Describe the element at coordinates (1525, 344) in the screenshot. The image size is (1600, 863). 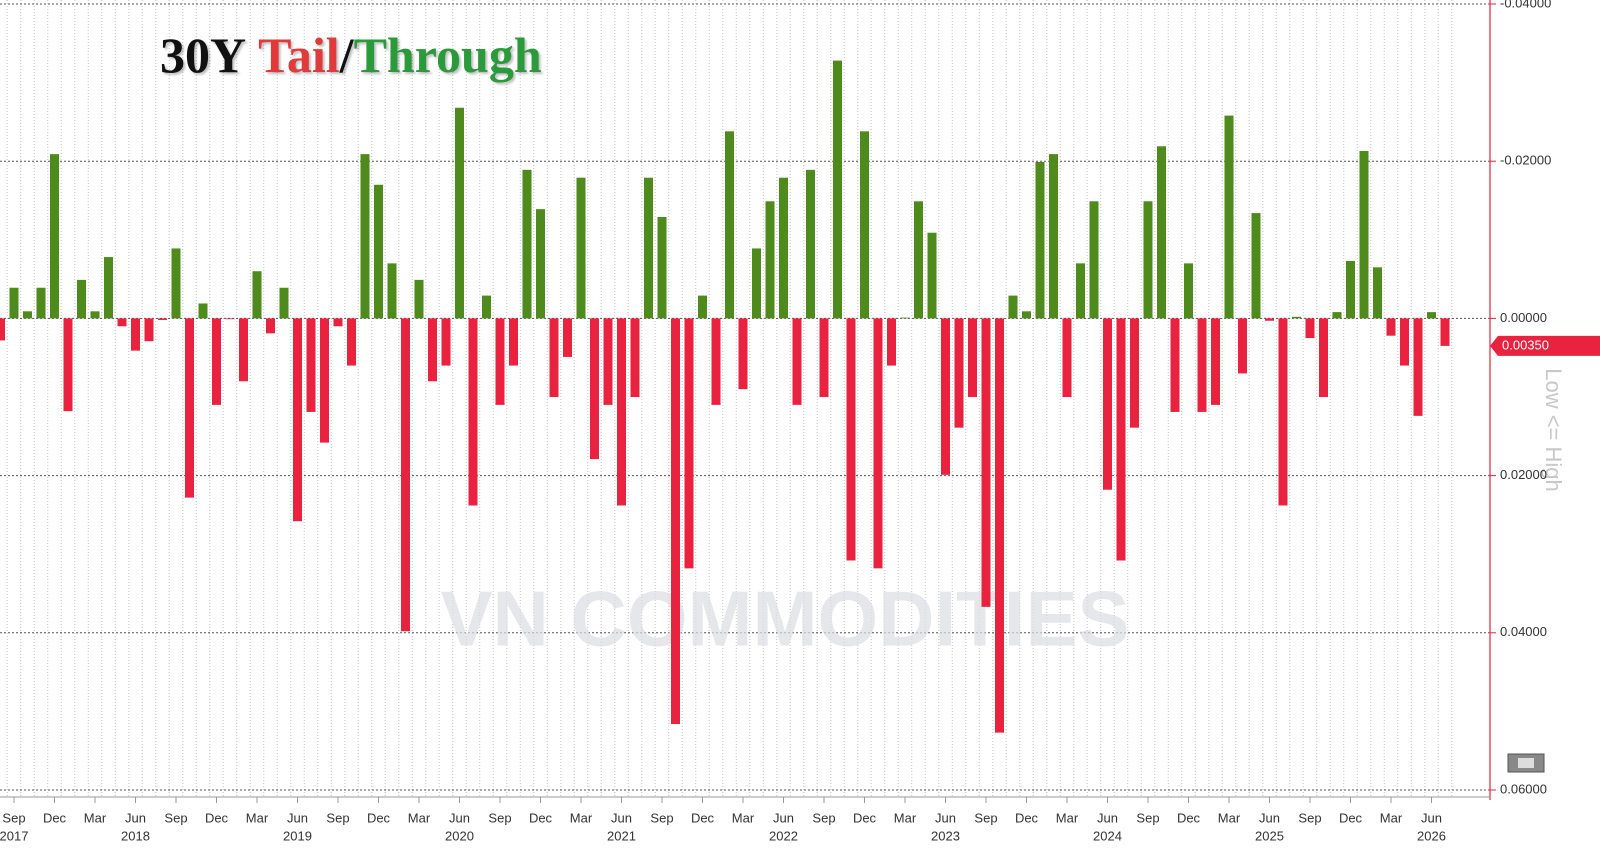
I see `last-value-label: 0.00350` at that location.